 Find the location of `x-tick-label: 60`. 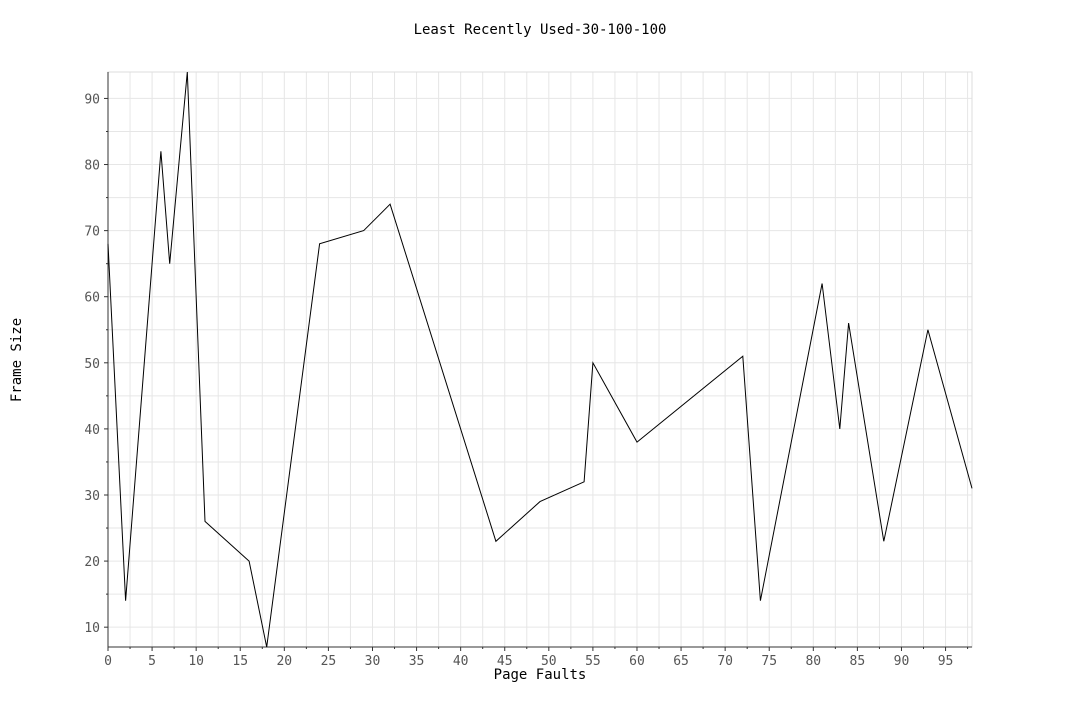

x-tick-label: 60 is located at coordinates (637, 661).